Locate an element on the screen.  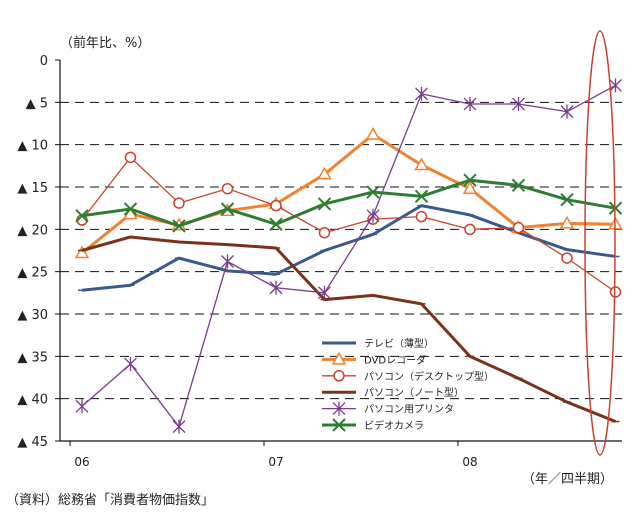
y-tick-label: ▲ 5 is located at coordinates (37, 103).